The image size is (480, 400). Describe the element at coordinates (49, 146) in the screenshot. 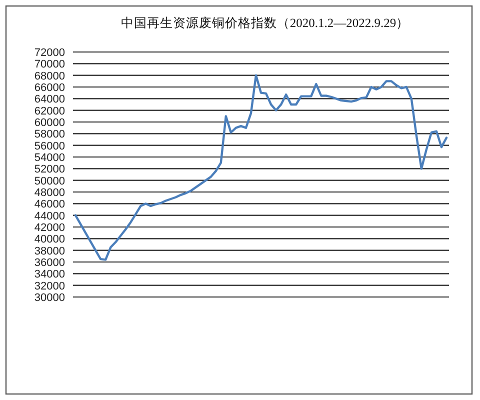

I see `y-tick-label: 56000` at that location.